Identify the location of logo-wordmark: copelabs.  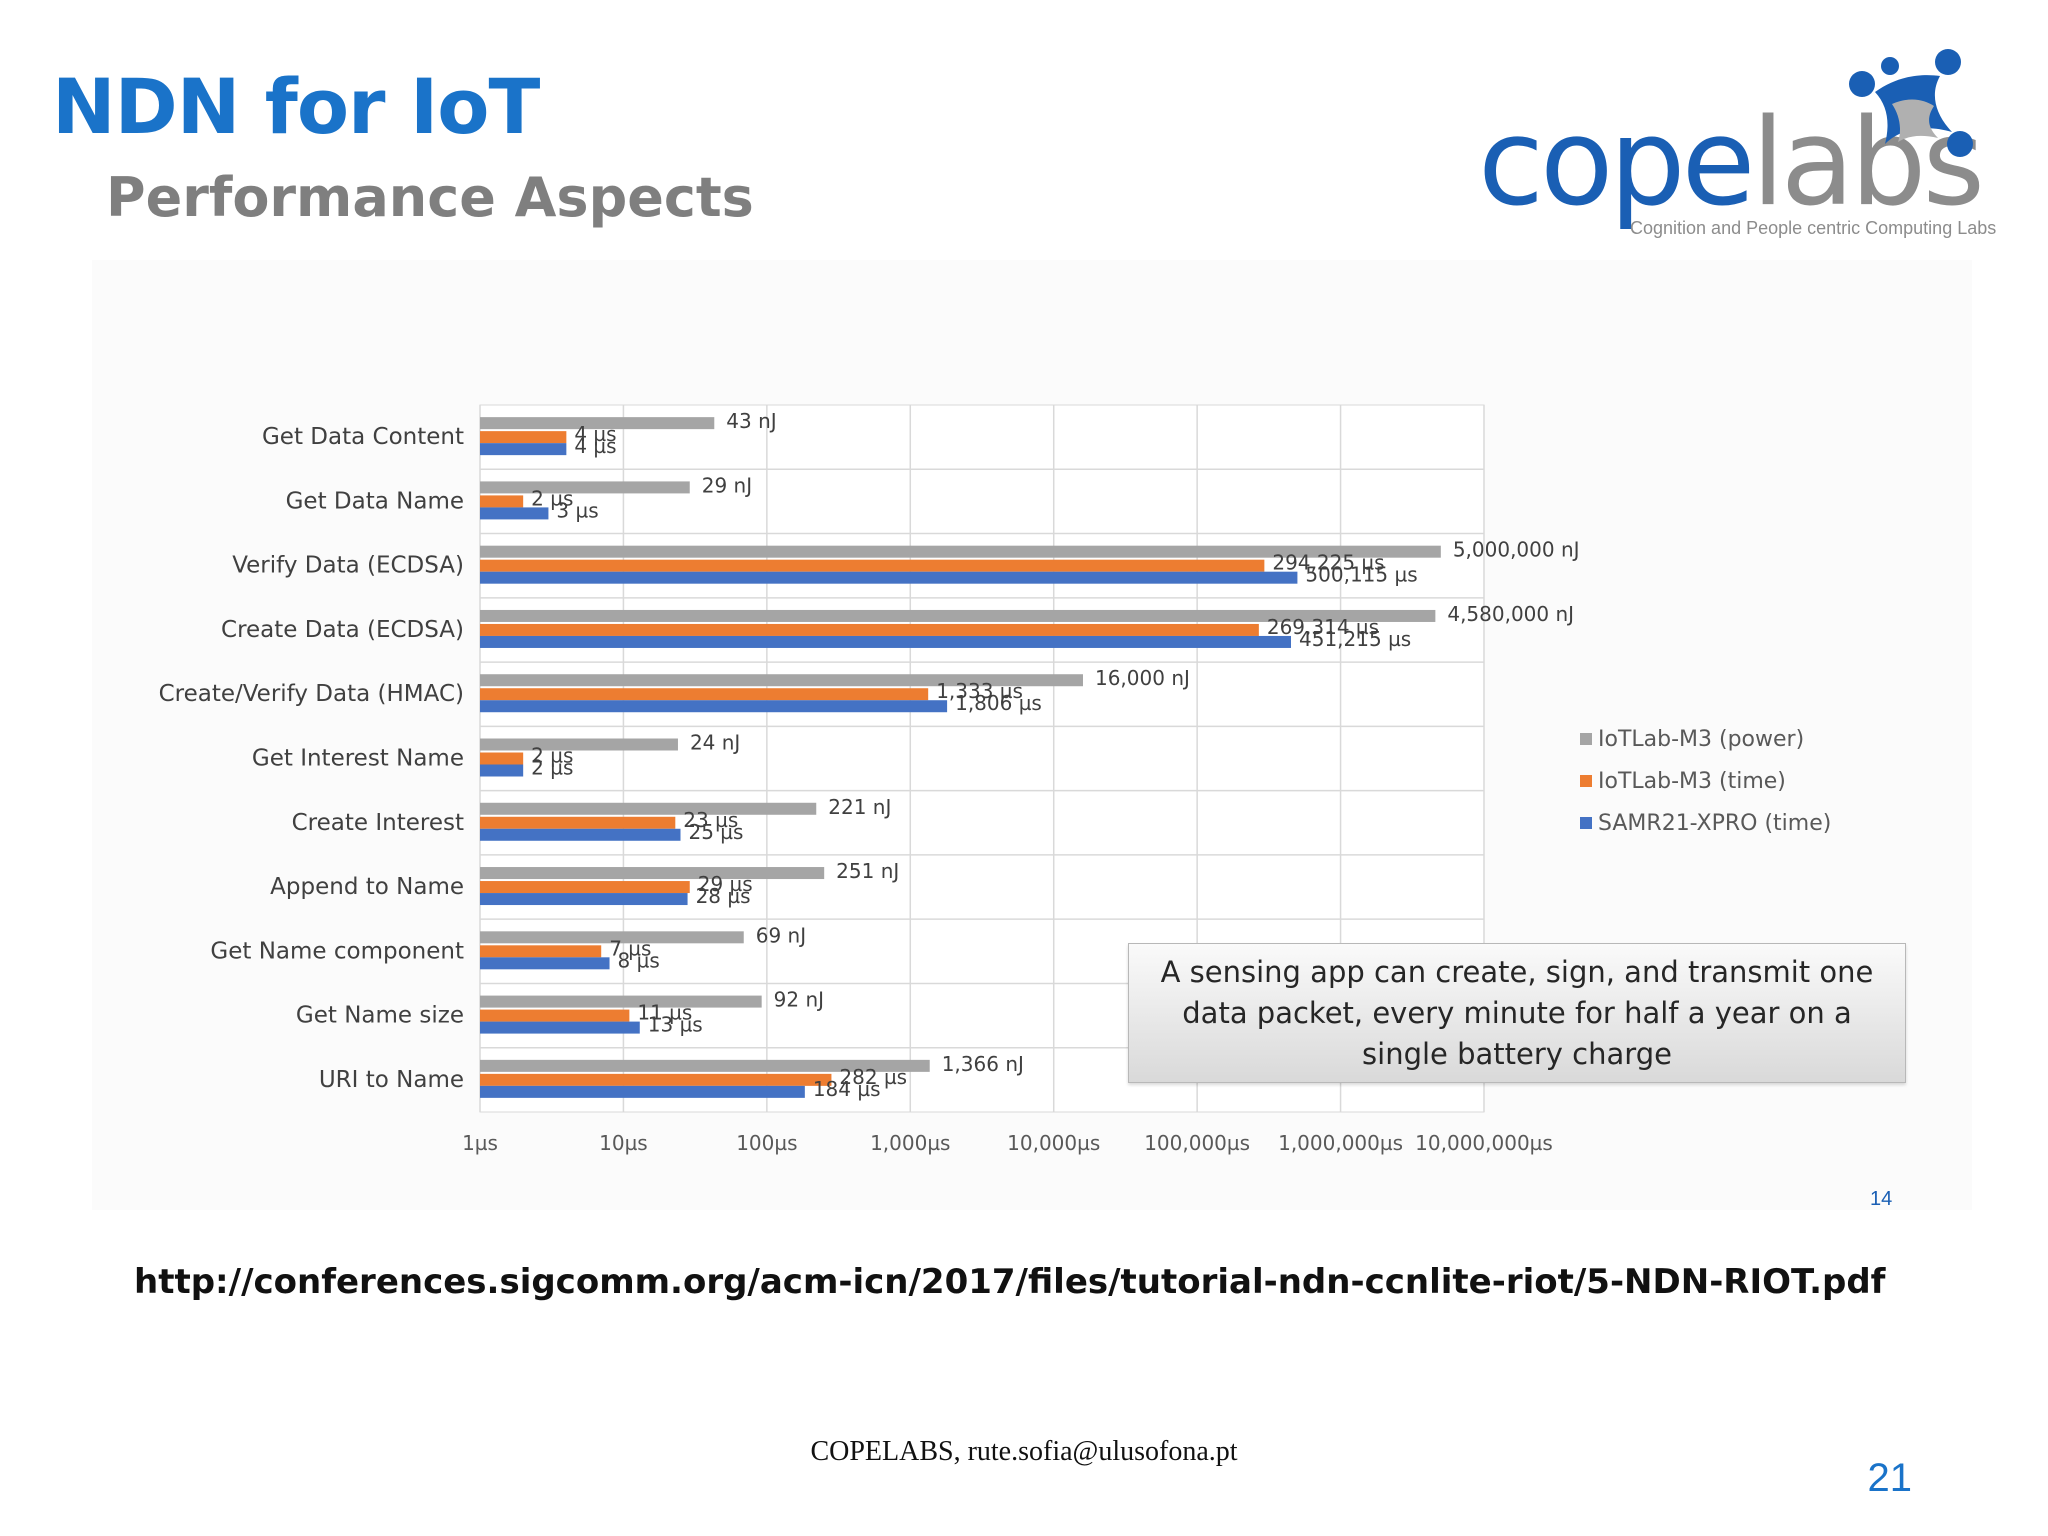
(1731, 164).